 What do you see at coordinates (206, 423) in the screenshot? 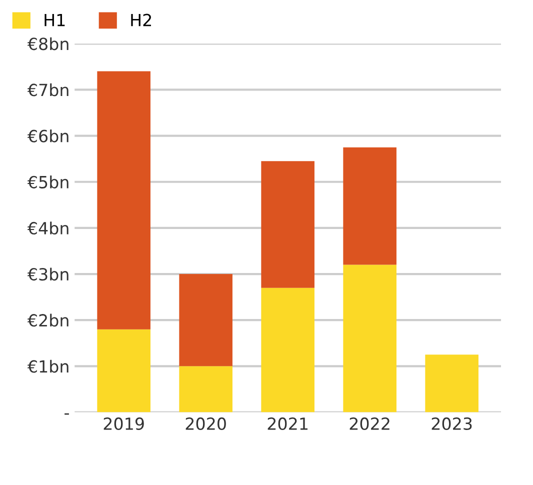
I see `x-tick-label: 2020` at bounding box center [206, 423].